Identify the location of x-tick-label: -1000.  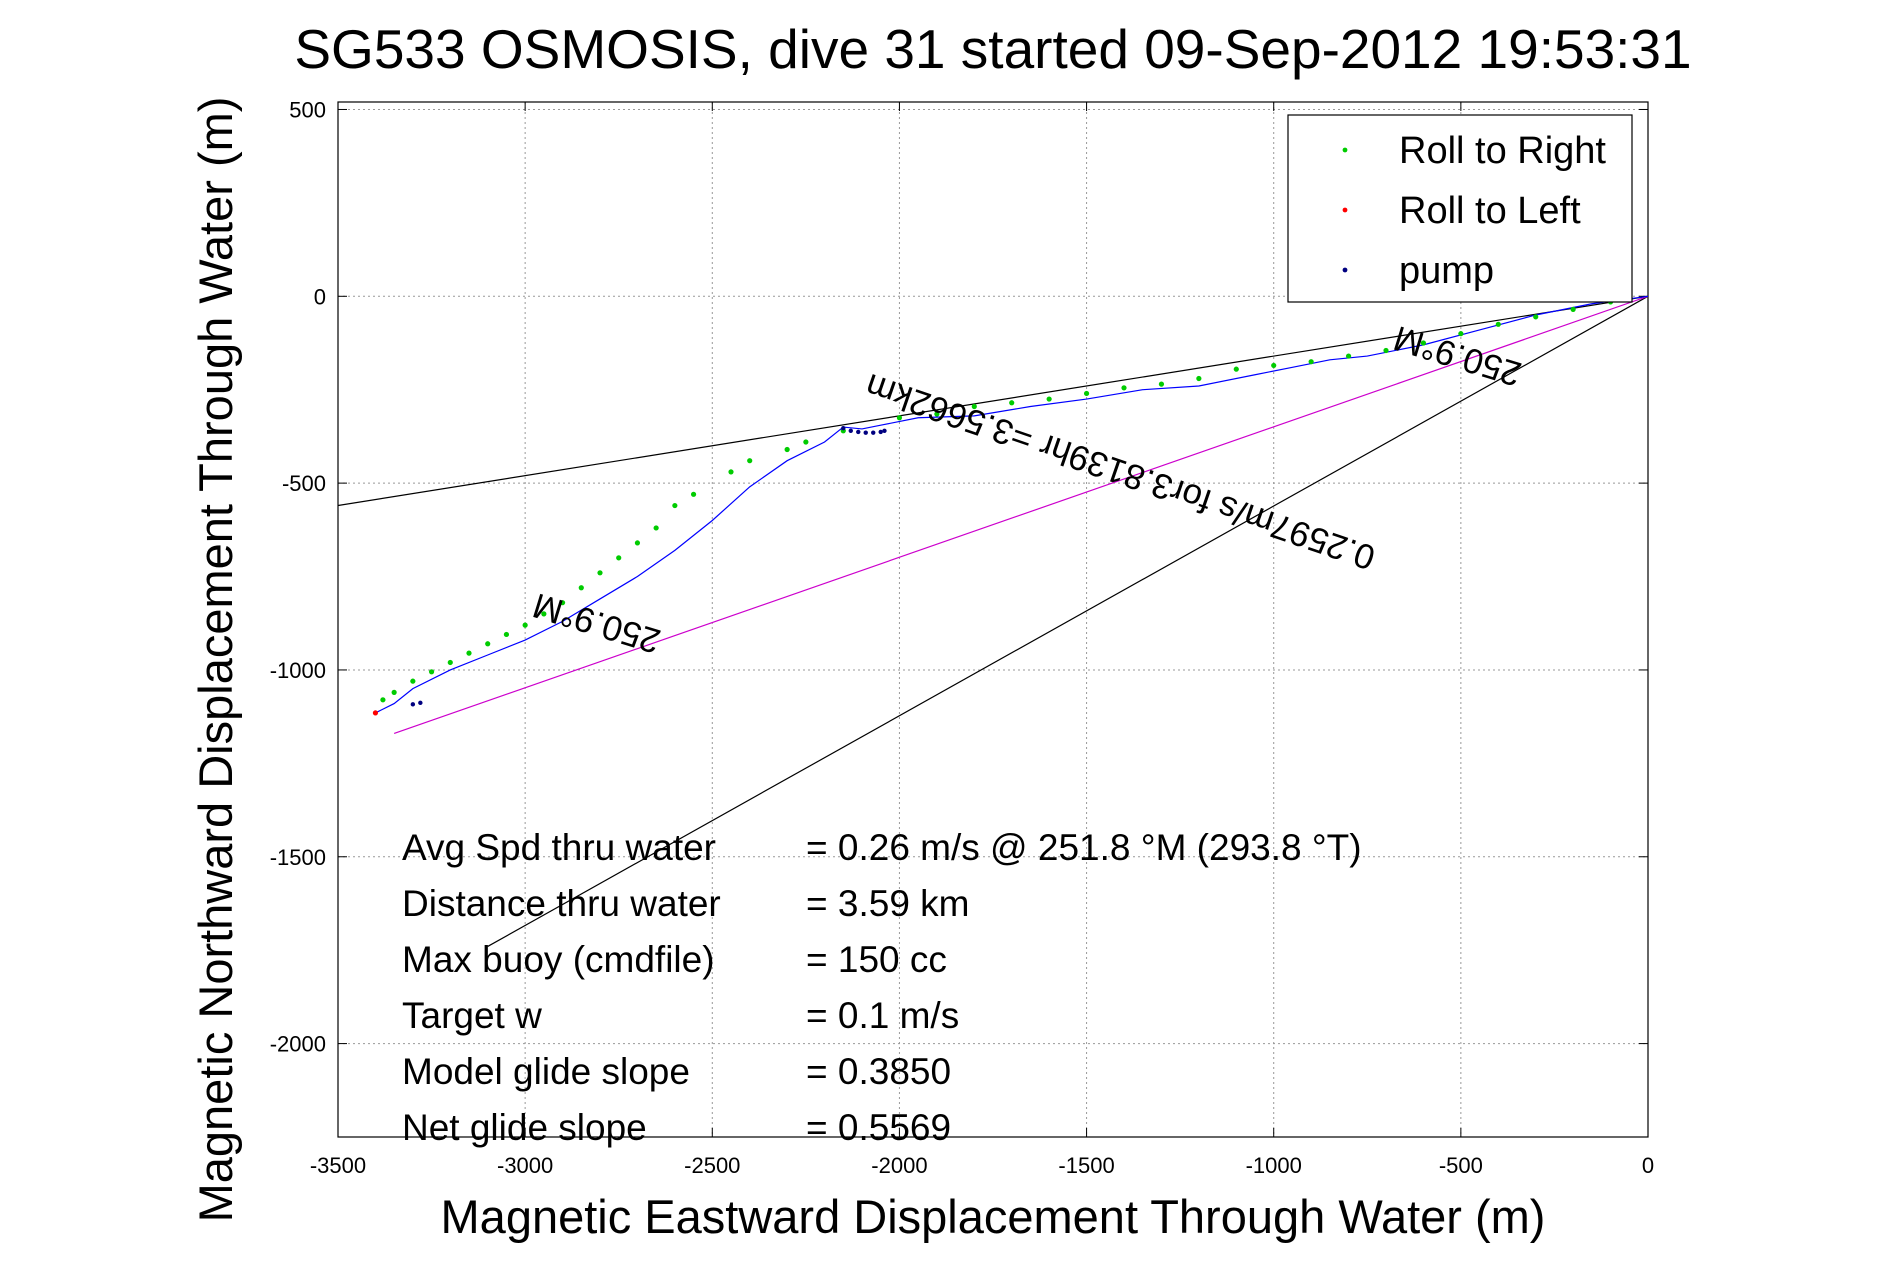
(1274, 1165).